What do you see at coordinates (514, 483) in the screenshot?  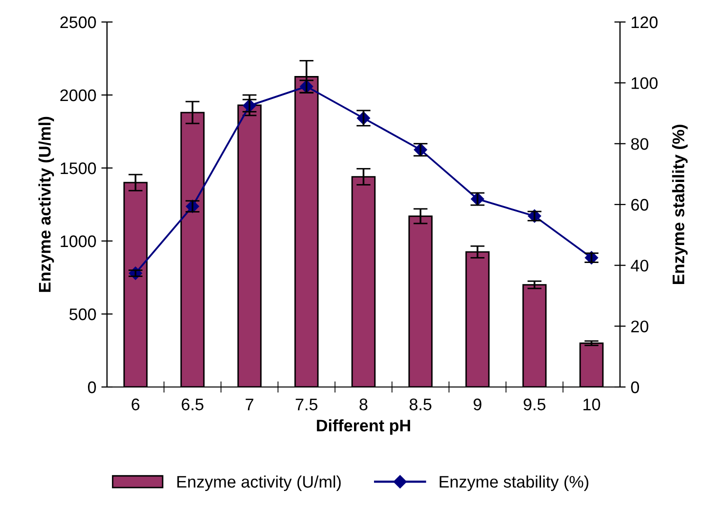 I see `legend-label: Enzyme stability (%)` at bounding box center [514, 483].